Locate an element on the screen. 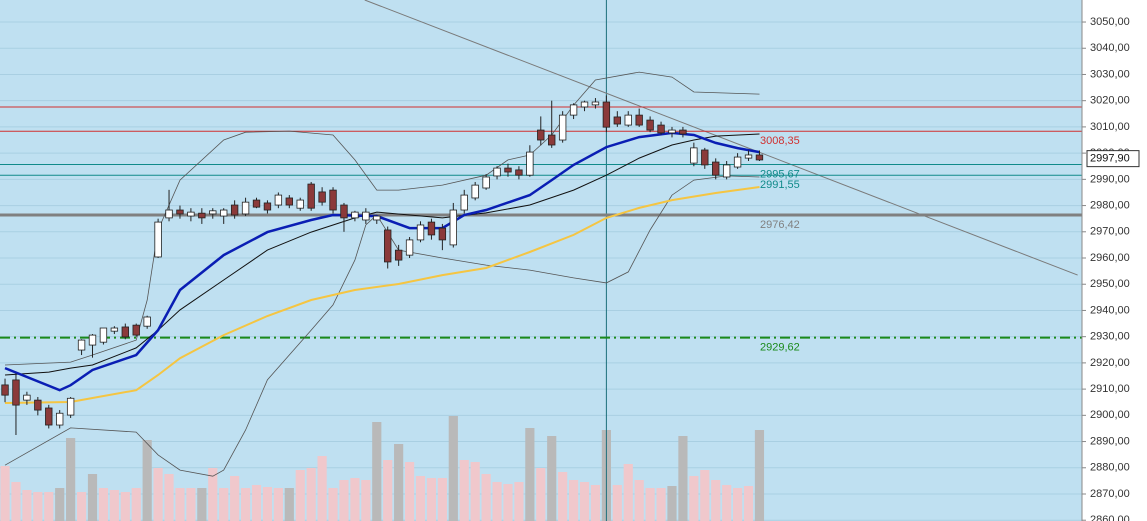 The image size is (1147, 521). level-label: 2991,55 is located at coordinates (780, 185).